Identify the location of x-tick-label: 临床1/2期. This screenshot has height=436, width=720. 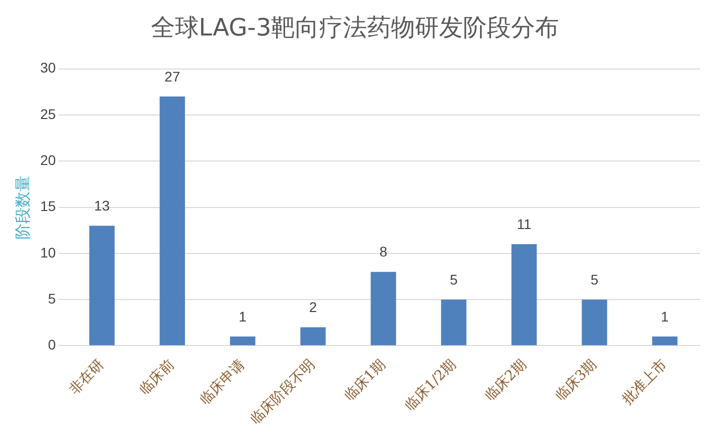
(431, 385).